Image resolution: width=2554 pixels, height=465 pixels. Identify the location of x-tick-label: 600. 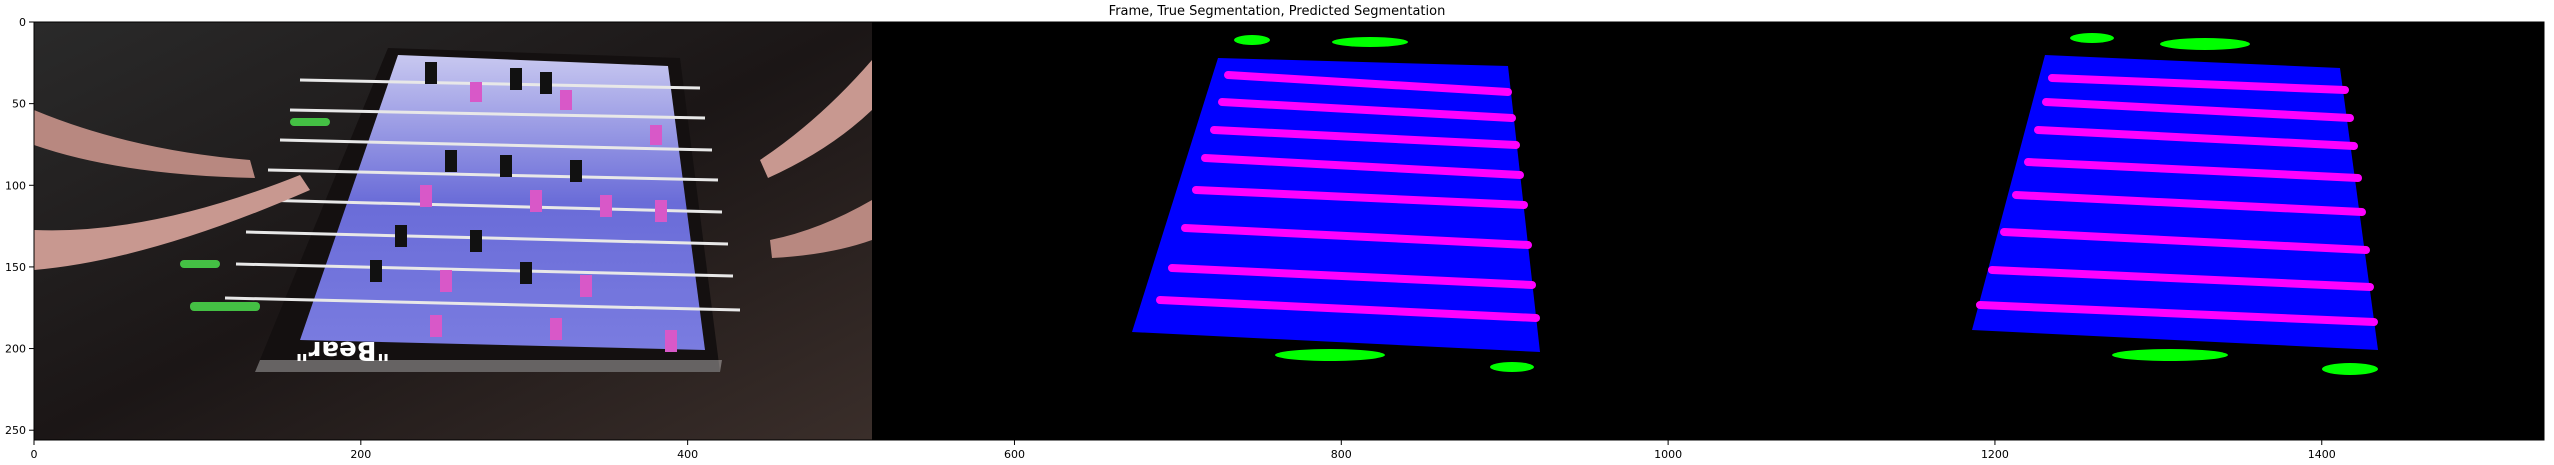
(1014, 454).